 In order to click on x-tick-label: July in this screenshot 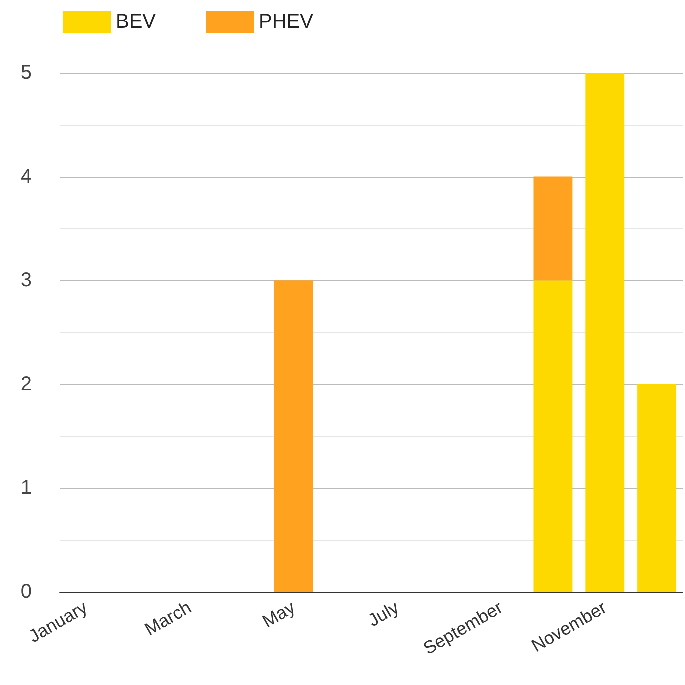, I will do `click(383, 614)`.